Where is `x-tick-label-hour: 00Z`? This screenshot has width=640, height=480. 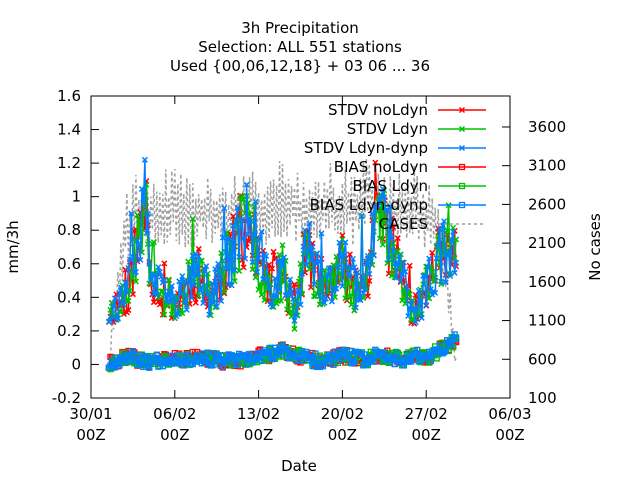
x-tick-label-hour: 00Z is located at coordinates (174, 435).